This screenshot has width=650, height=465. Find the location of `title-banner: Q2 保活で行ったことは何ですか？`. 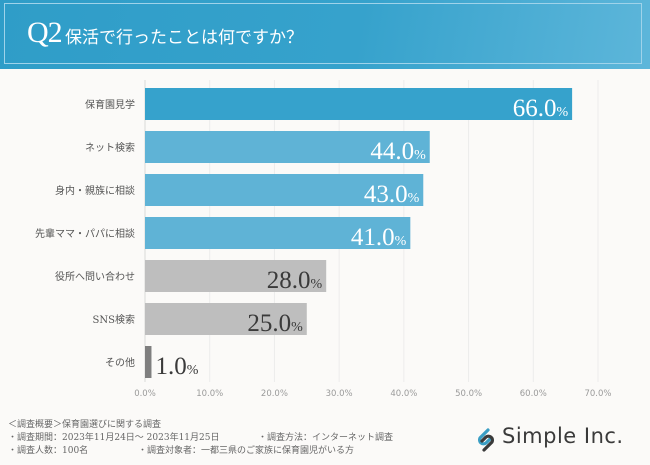

title-banner: Q2 保活で行ったことは何ですか？ is located at coordinates (325, 34).